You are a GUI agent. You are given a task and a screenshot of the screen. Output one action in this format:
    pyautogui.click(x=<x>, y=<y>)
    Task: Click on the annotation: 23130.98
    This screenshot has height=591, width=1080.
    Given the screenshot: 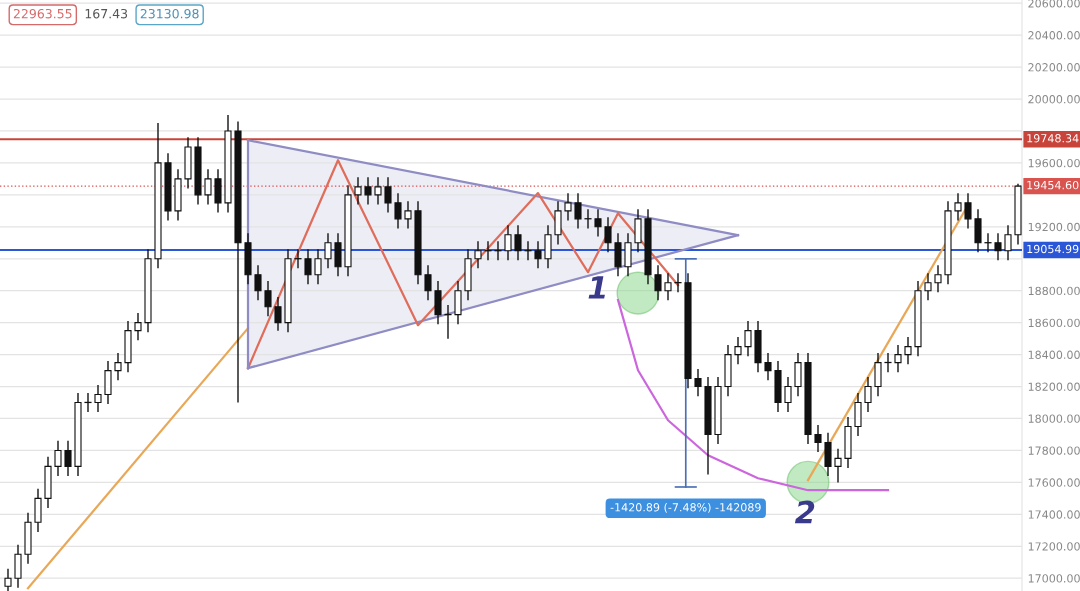 What is the action you would take?
    pyautogui.click(x=169, y=13)
    